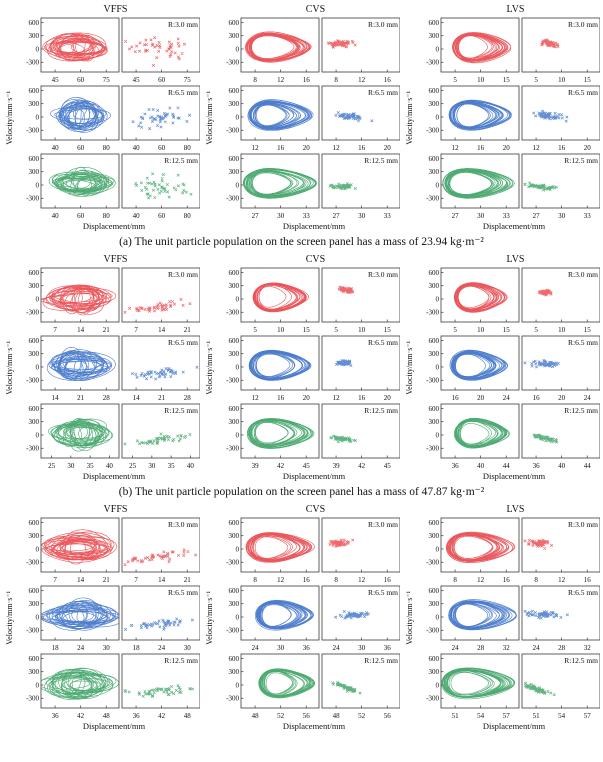 This screenshot has width=603, height=762. What do you see at coordinates (515, 259) in the screenshot?
I see `column-title: LVS` at bounding box center [515, 259].